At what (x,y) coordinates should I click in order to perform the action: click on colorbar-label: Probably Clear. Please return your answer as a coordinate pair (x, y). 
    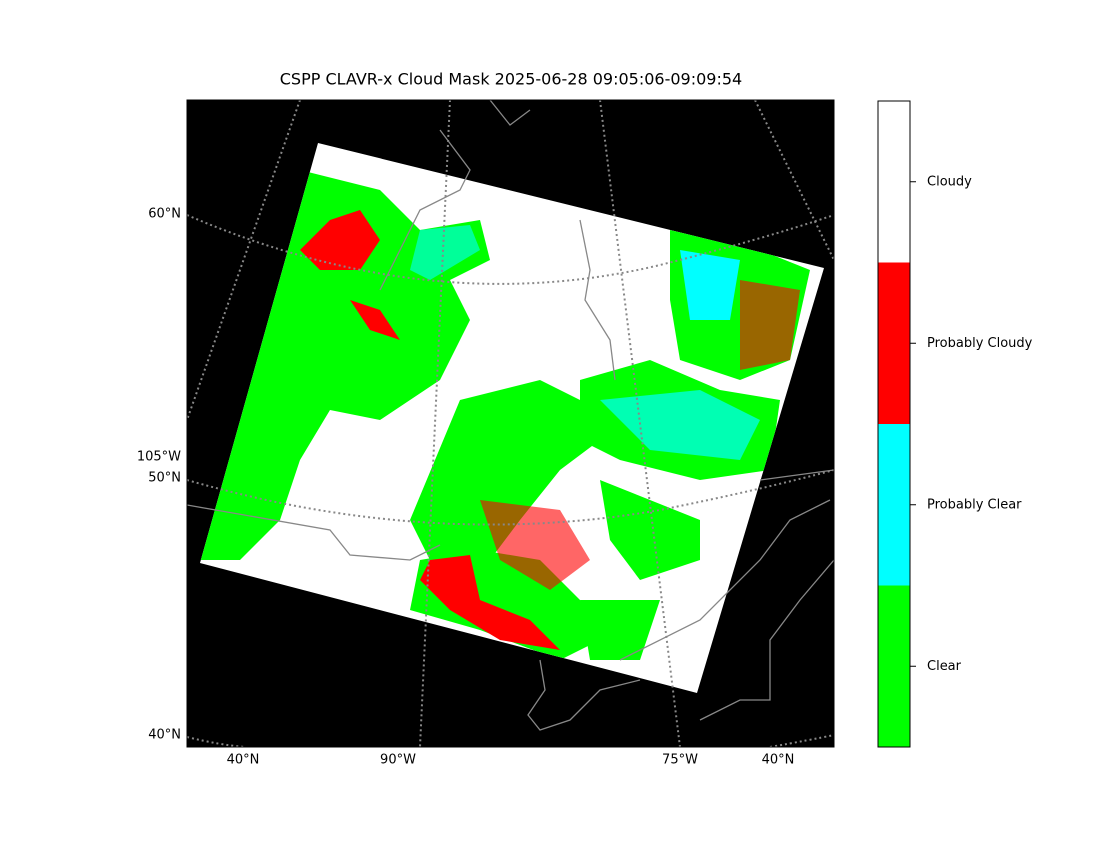
    Looking at the image, I should click on (974, 504).